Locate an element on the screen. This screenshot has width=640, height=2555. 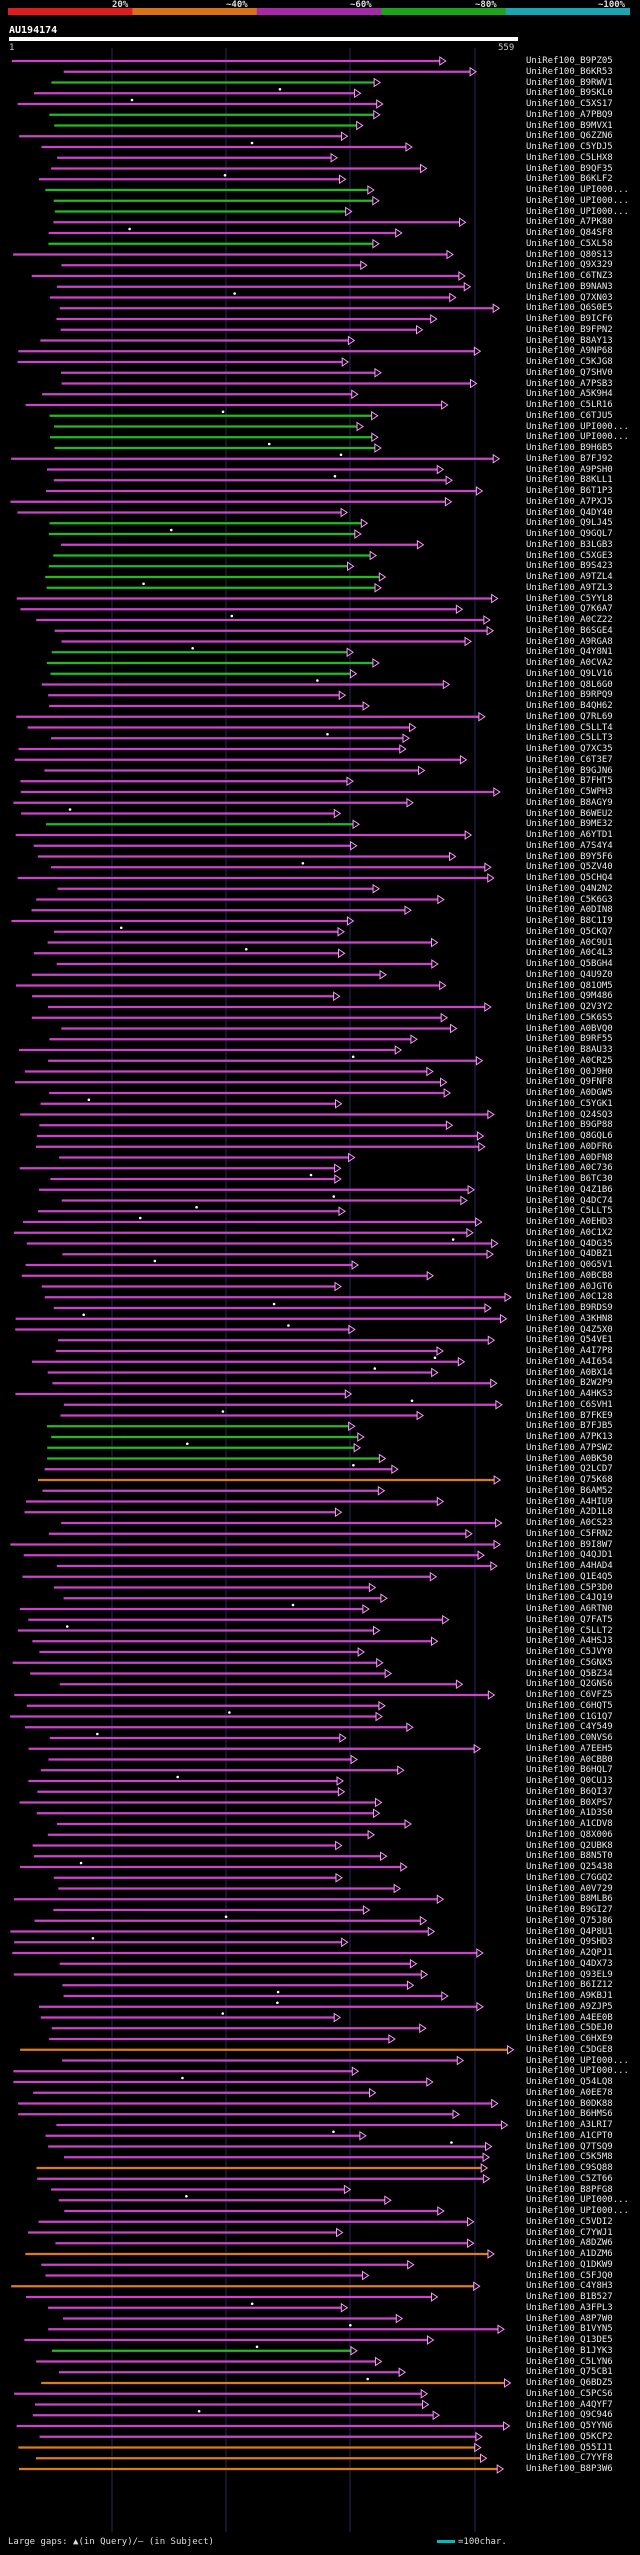
hit-label: UniRef100_Q7RL69 is located at coordinates (569, 716).